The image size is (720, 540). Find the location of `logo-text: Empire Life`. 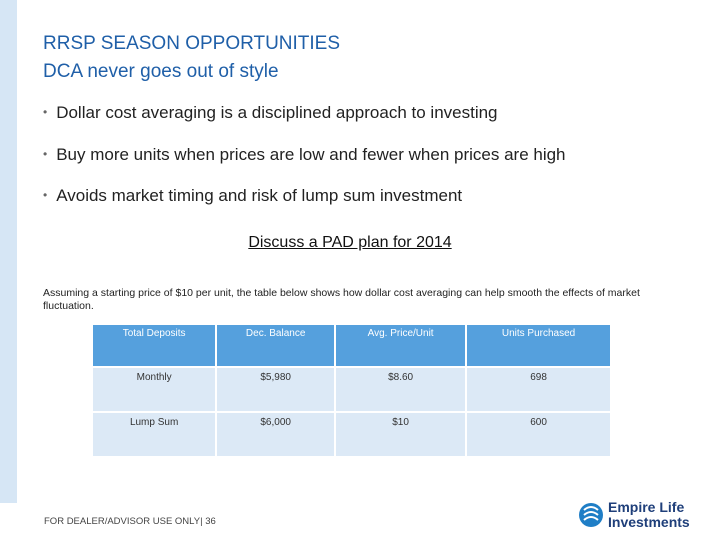

logo-text: Empire Life is located at coordinates (646, 507).